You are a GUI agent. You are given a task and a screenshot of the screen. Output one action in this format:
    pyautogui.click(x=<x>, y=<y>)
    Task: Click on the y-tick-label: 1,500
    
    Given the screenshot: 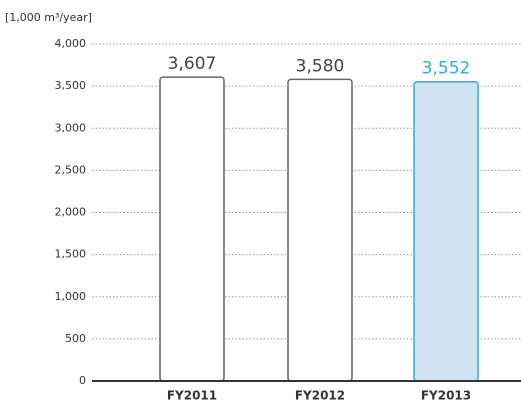 What is the action you would take?
    pyautogui.click(x=71, y=254)
    